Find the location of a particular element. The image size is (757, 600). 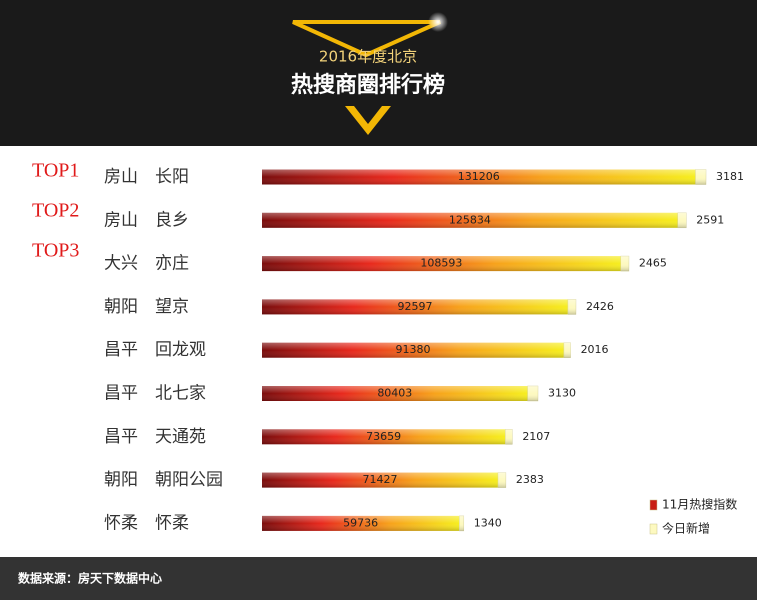

value-label: 73659 is located at coordinates (383, 436).